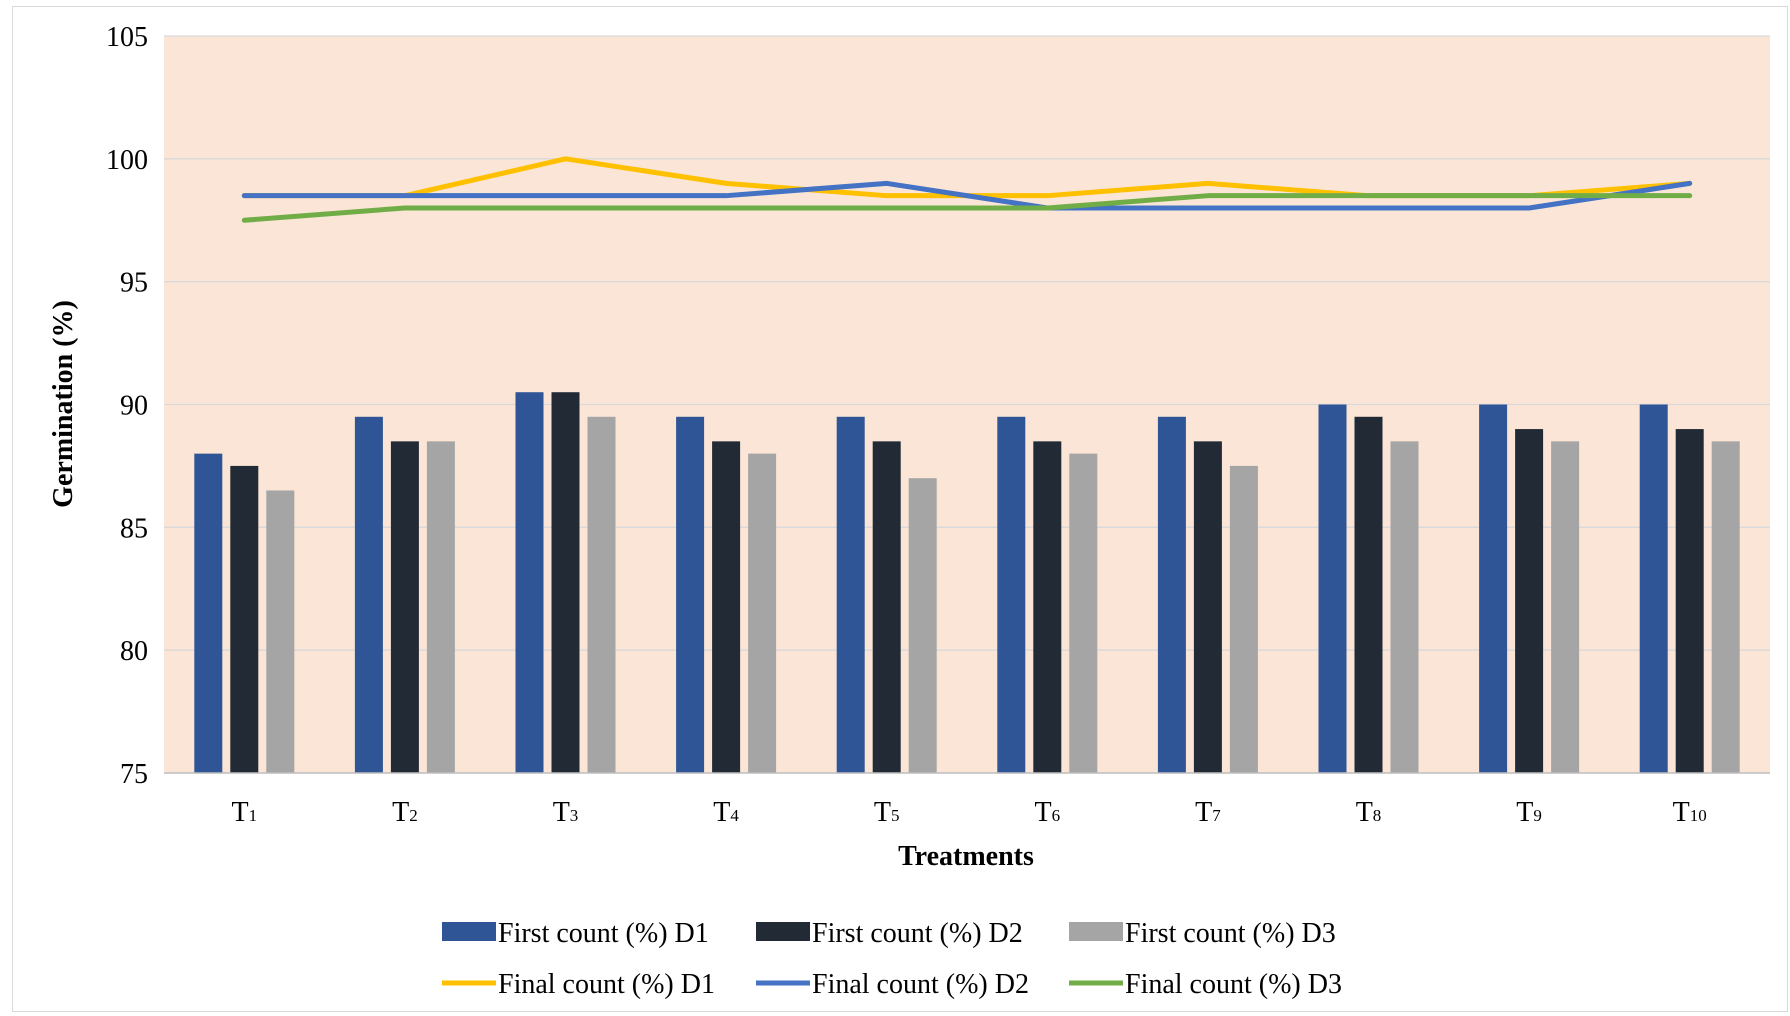 Image resolution: width=1790 pixels, height=1016 pixels. Describe the element at coordinates (1230, 933) in the screenshot. I see `legend-label: First count (%) D3` at that location.